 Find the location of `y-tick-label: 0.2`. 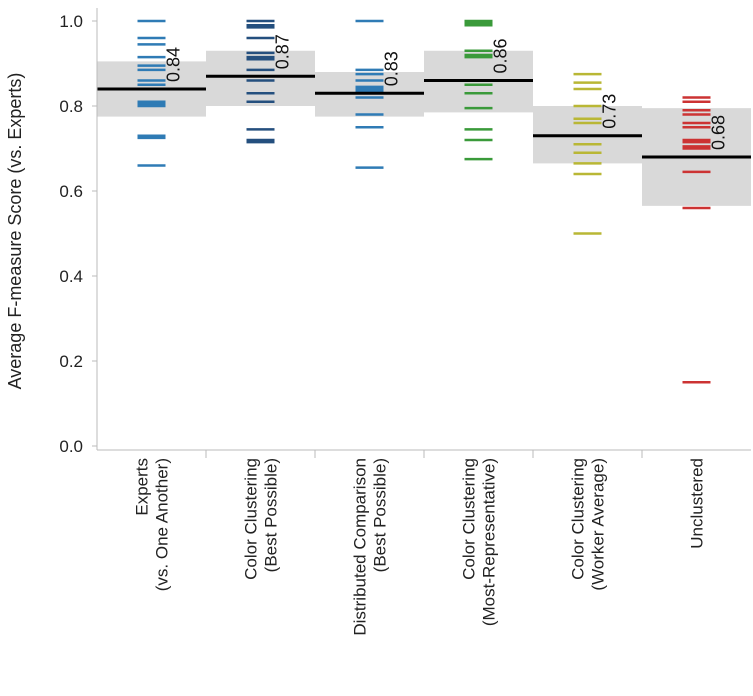

y-tick-label: 0.2 is located at coordinates (71, 361).